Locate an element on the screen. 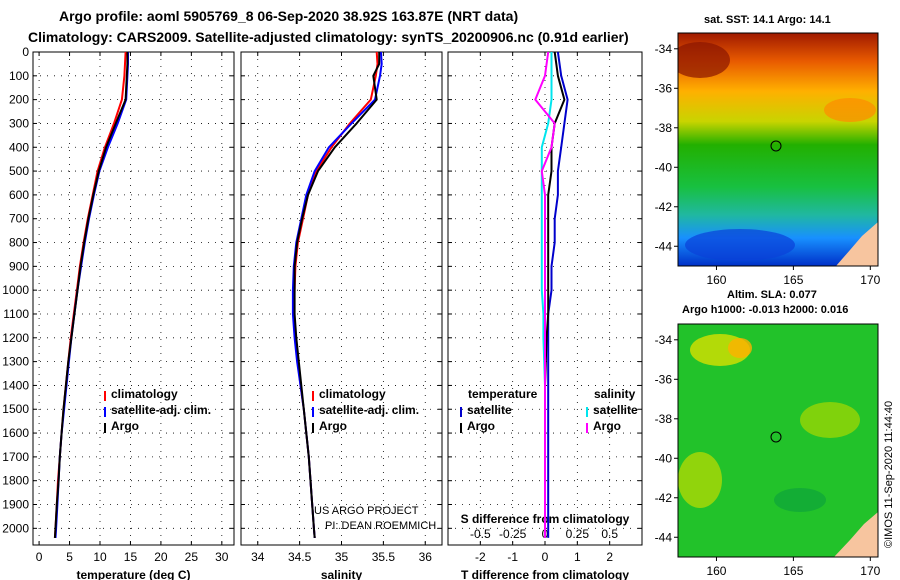  depth-tick-label: 1900 is located at coordinates (15, 505).